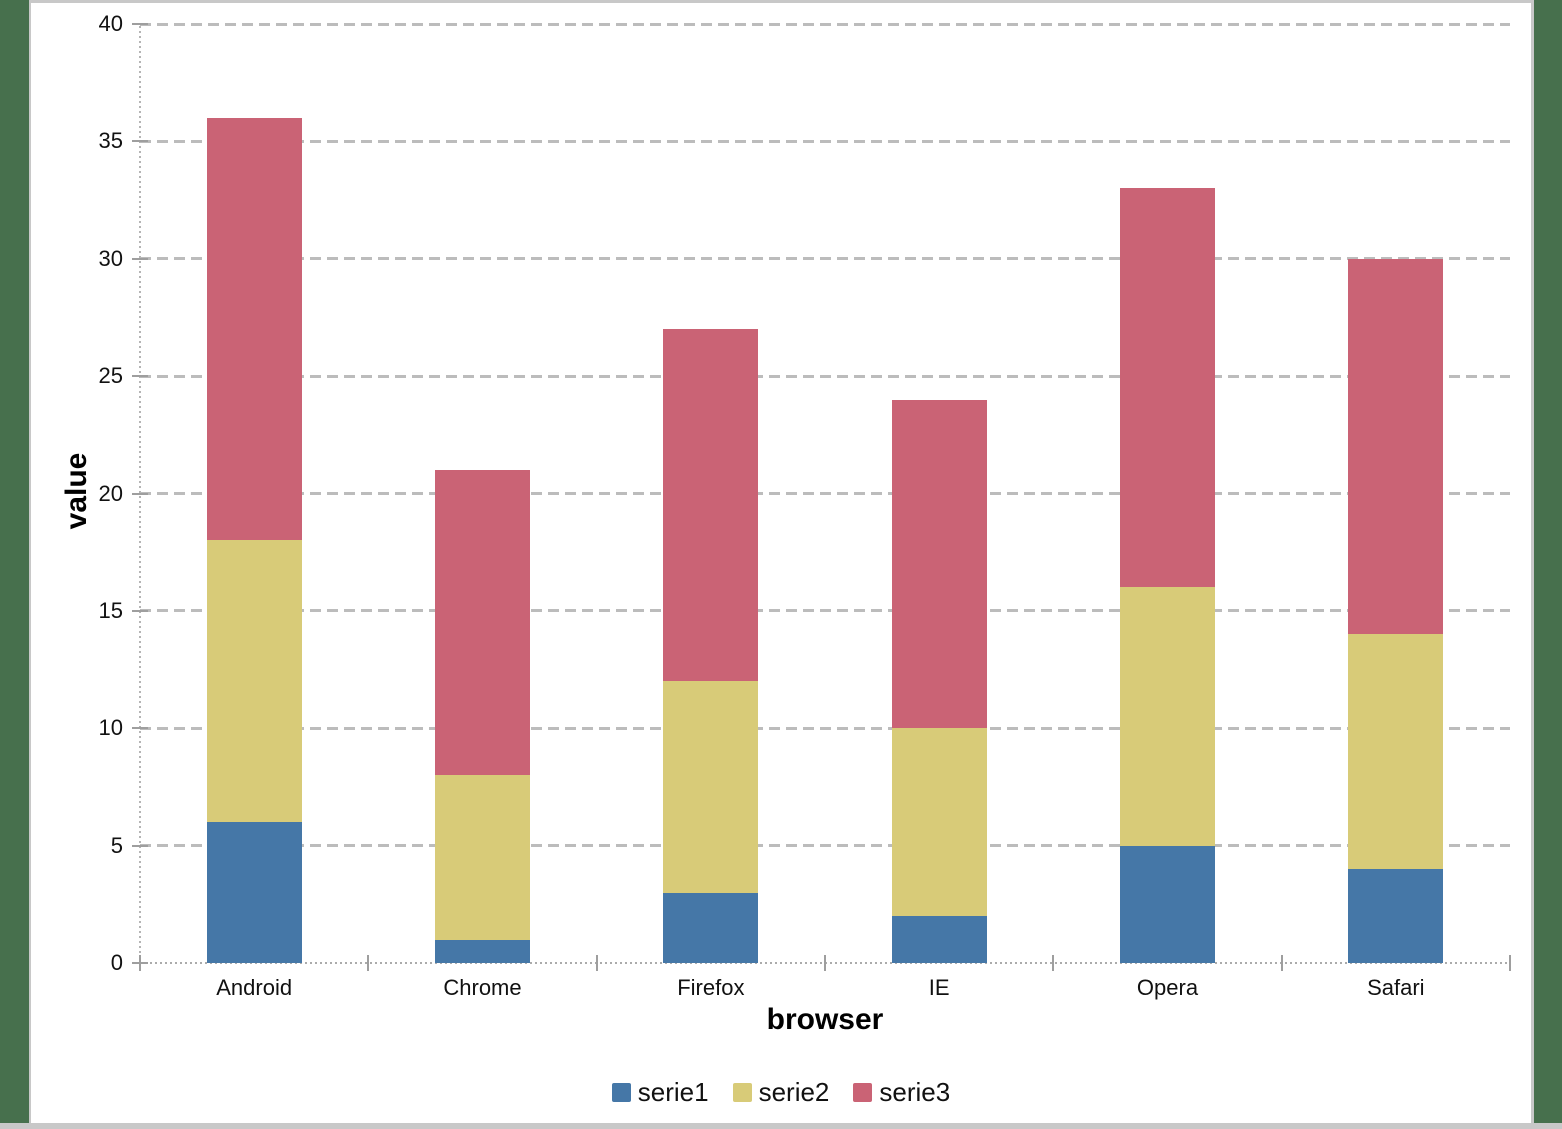  I want to click on bar-segment-serie3-safari, so click(1396, 446).